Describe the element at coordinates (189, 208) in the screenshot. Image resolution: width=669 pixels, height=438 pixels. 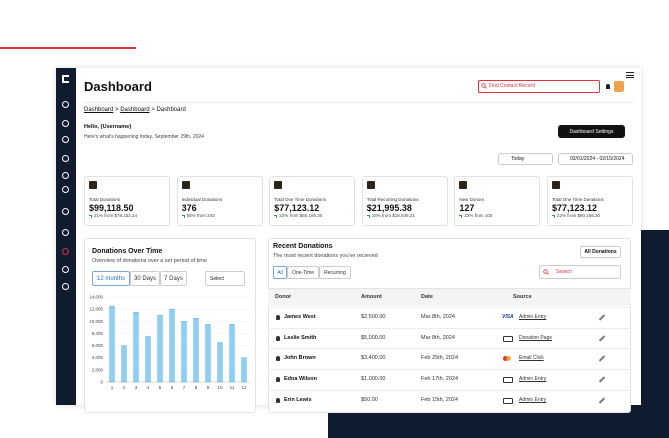
I see `stat-value: 376` at that location.